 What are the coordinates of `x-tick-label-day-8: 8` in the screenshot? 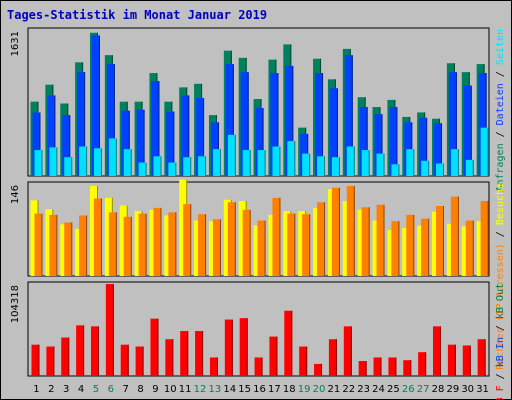 It's located at (140, 389).